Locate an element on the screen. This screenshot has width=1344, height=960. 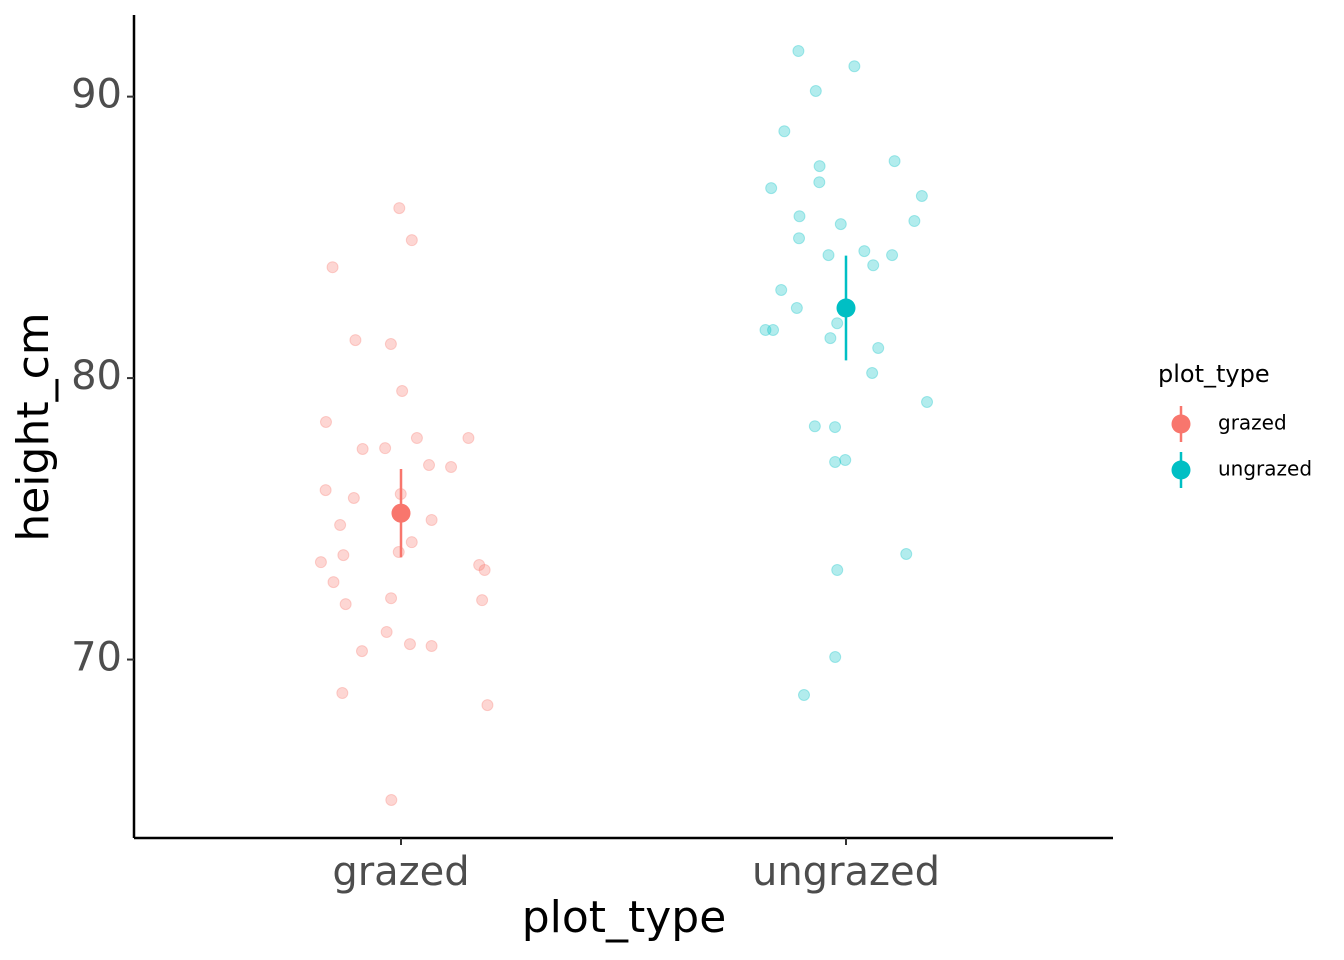
x-tick-label: grazed is located at coordinates (400, 872).